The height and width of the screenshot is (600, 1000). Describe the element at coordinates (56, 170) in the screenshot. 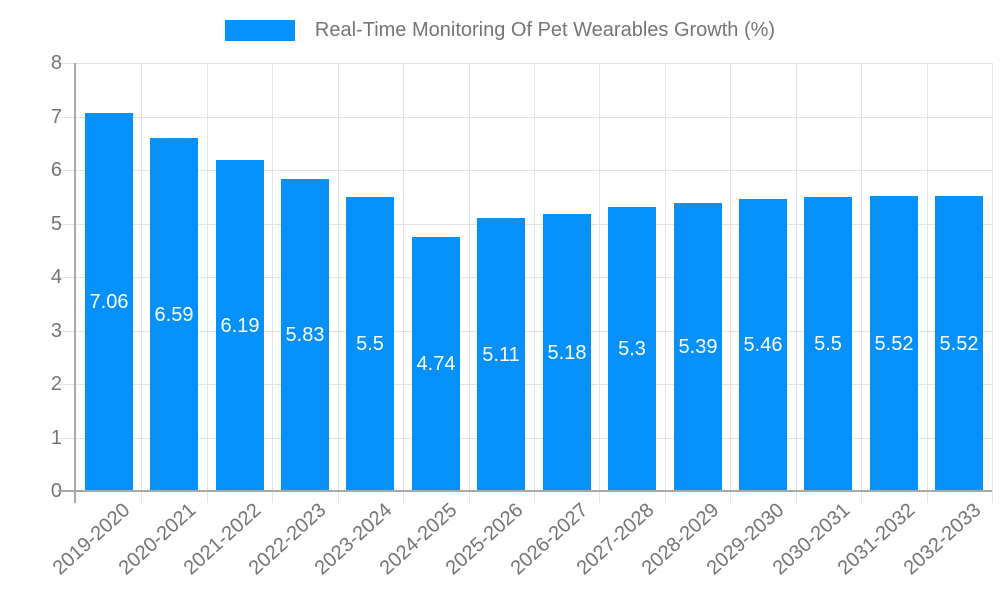

I see `y-tick-label: 6` at that location.